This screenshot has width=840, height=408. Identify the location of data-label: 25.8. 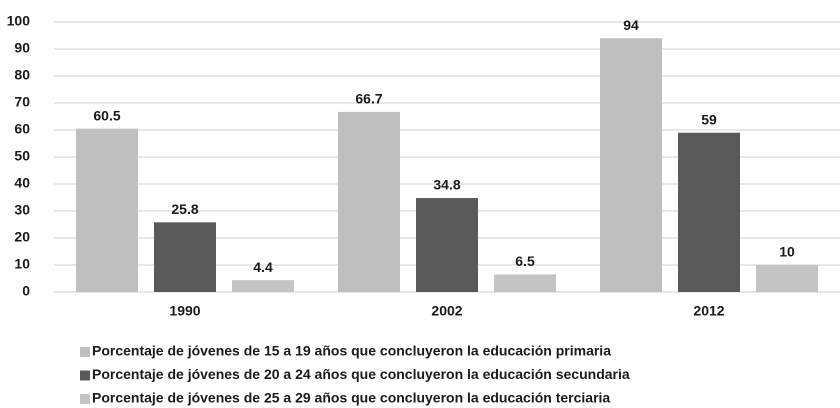
(184, 209).